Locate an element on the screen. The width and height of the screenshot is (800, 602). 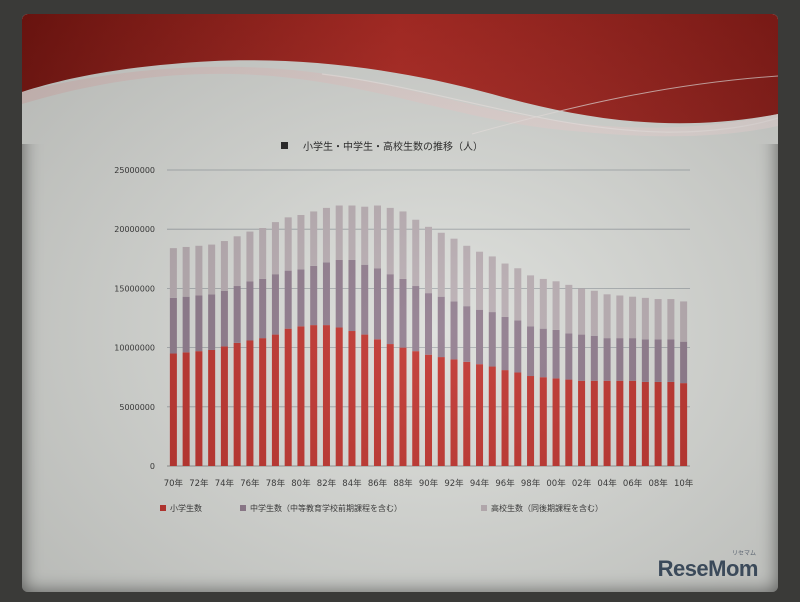
chart-legend: 小学生数 中学生数（中等教育学校前期課程を含む） 高校生数（同後期課程を含む） is located at coordinates (381, 508).